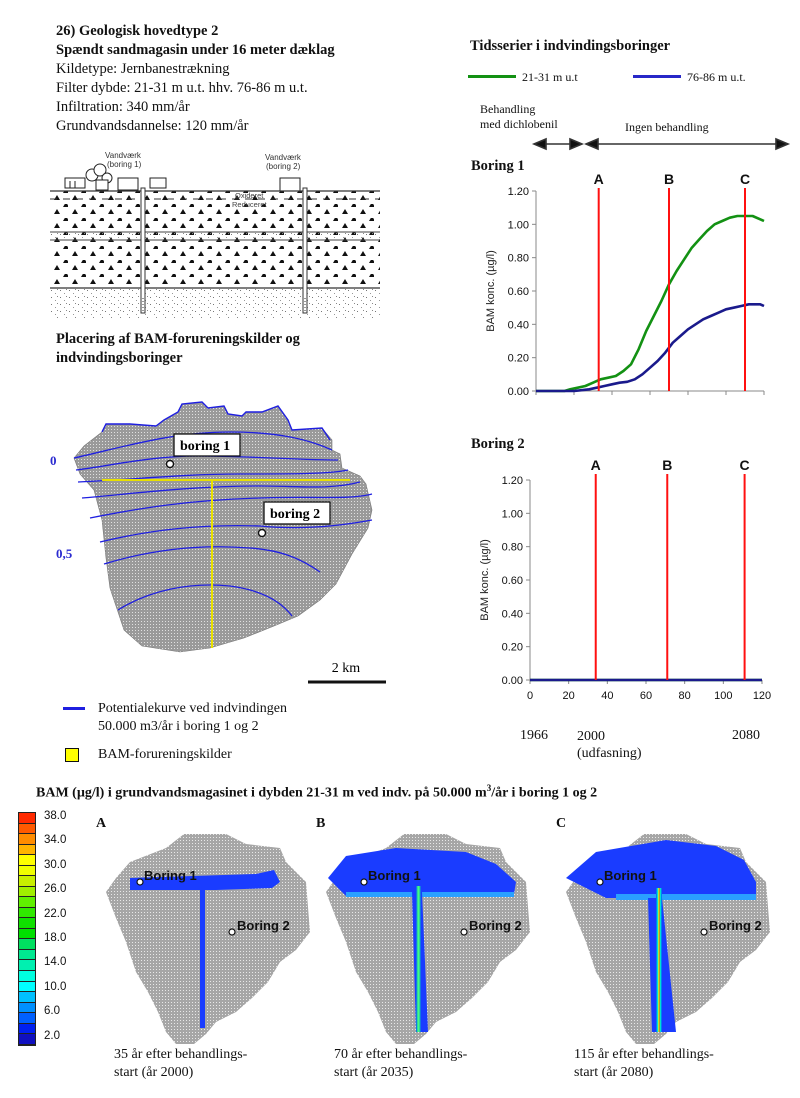 Image resolution: width=800 pixels, height=1098 pixels. I want to click on header-line-kildetype: Kildetype: Jernbanestrækning, so click(143, 69).